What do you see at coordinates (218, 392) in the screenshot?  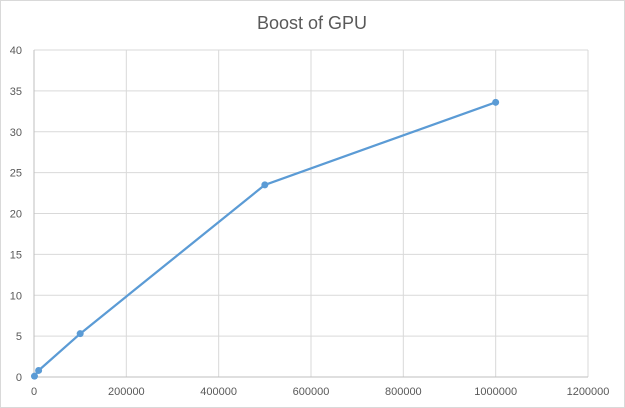 I see `x-tick-label: 400000` at bounding box center [218, 392].